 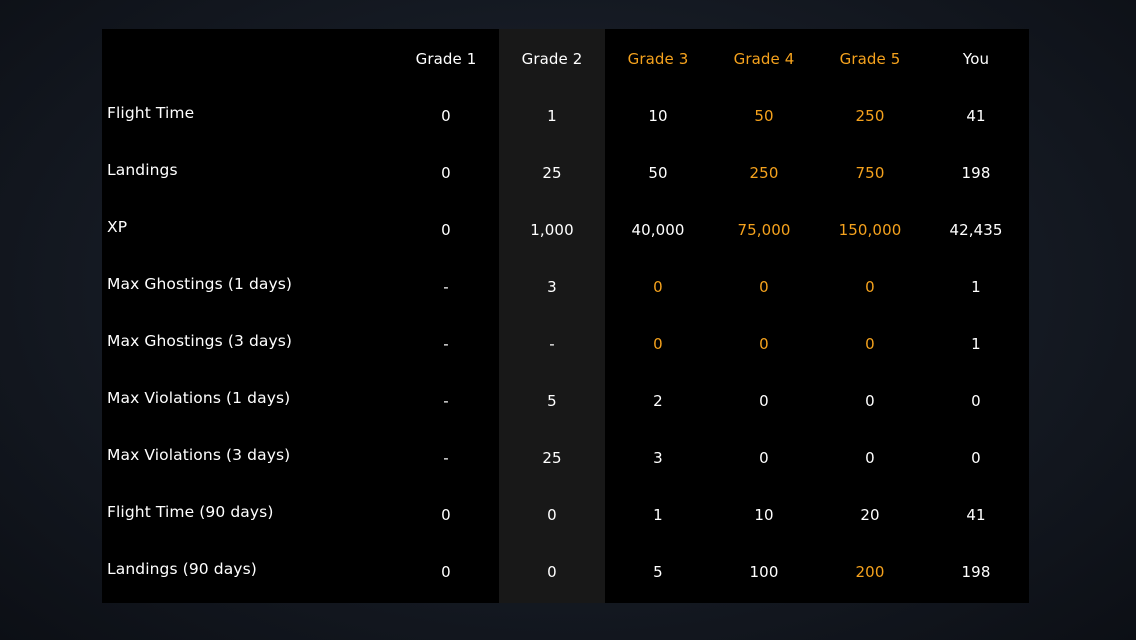 I want to click on table-cell: 100, so click(x=764, y=572).